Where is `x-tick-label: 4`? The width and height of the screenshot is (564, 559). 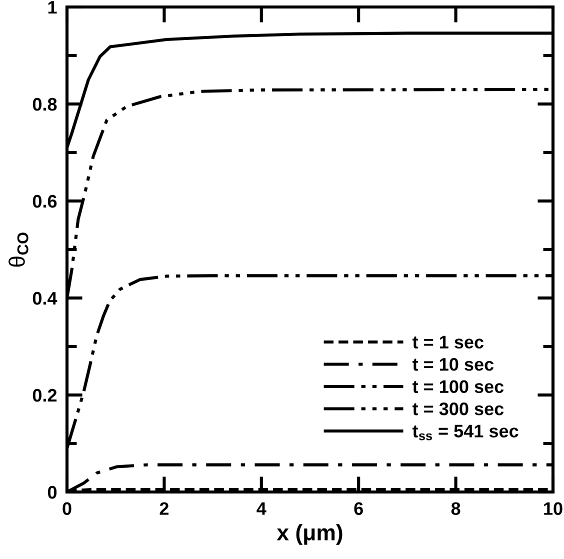 x-tick-label: 4 is located at coordinates (261, 508).